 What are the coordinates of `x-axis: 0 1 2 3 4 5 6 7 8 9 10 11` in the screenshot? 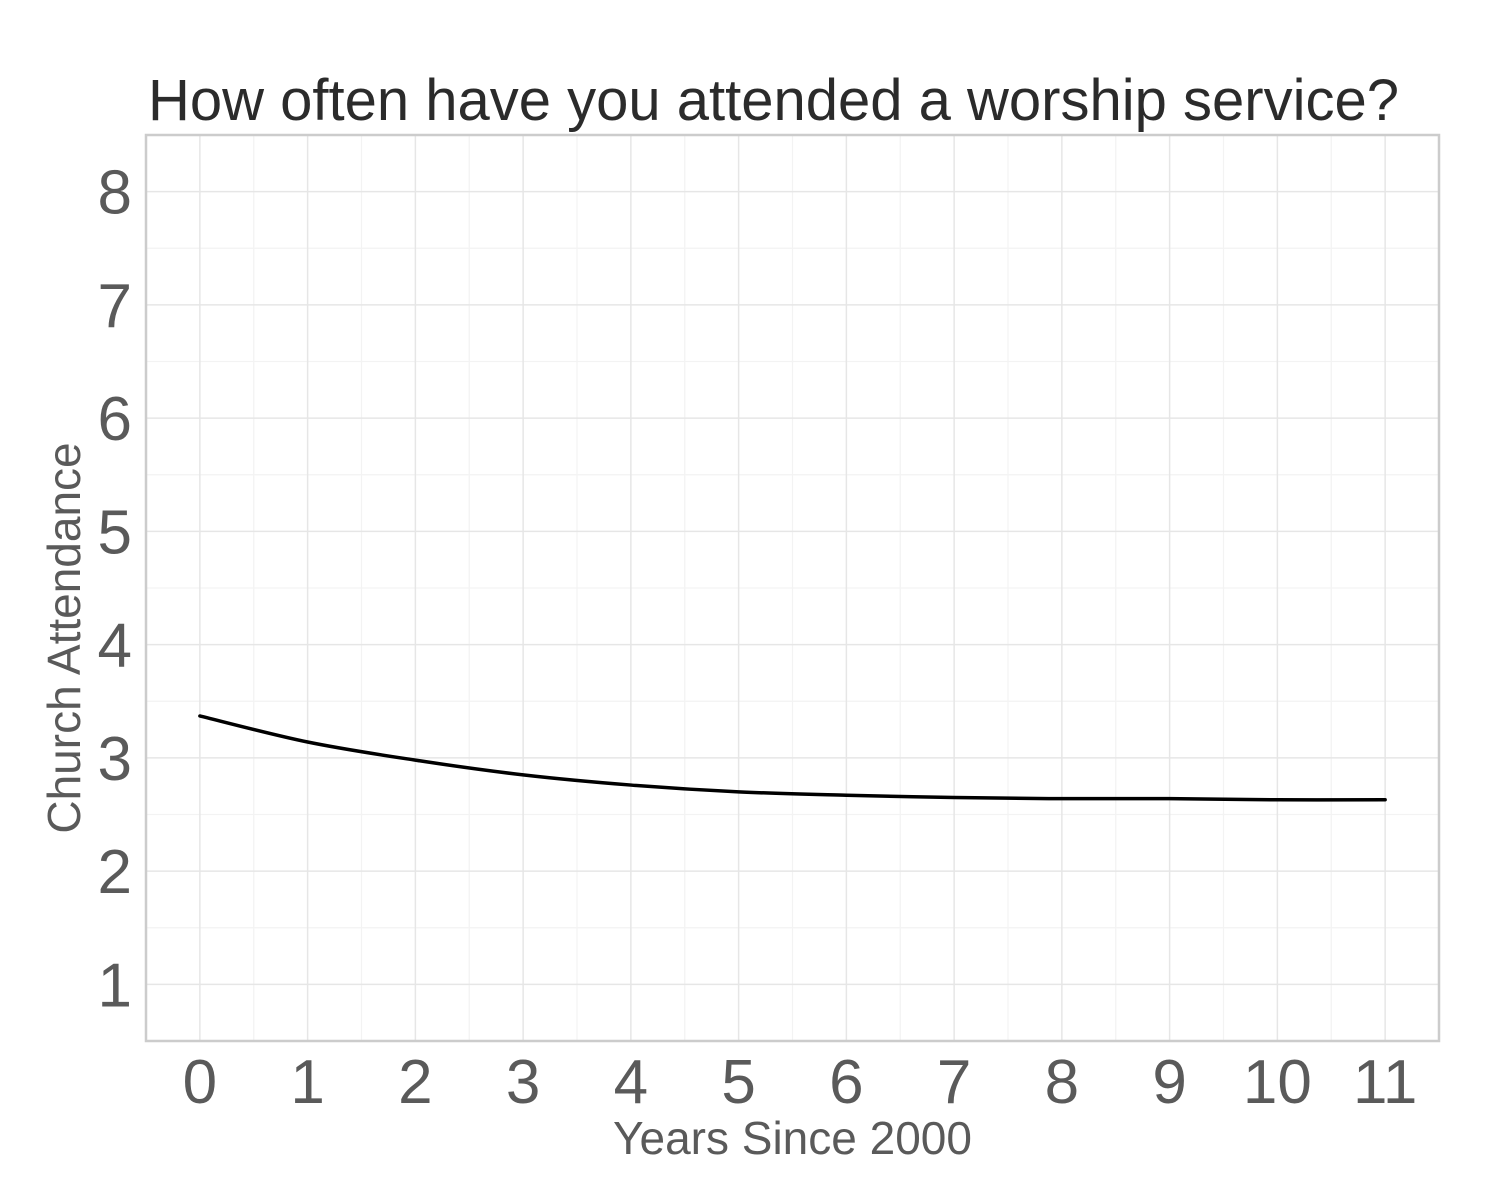 It's located at (800, 1082).